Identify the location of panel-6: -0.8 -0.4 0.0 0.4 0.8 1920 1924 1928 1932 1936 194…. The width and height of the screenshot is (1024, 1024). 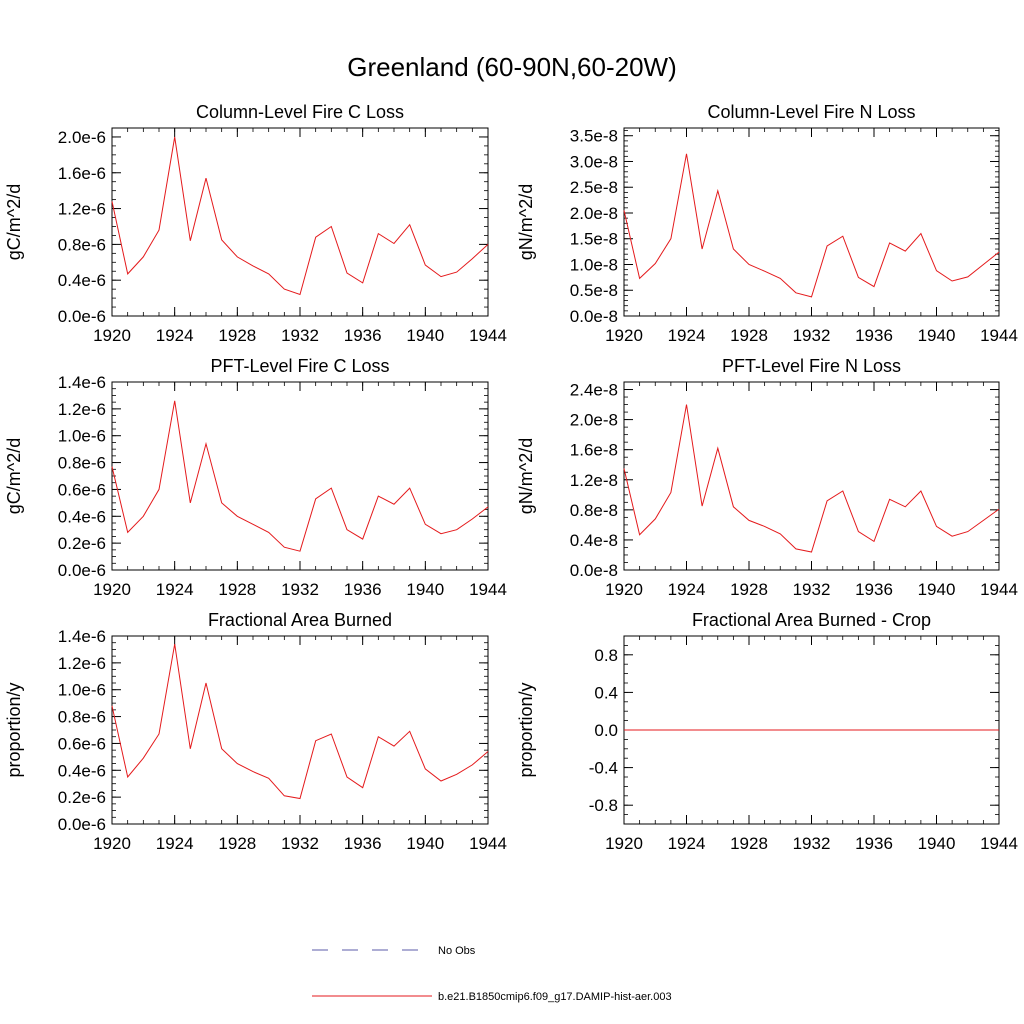
(767, 731).